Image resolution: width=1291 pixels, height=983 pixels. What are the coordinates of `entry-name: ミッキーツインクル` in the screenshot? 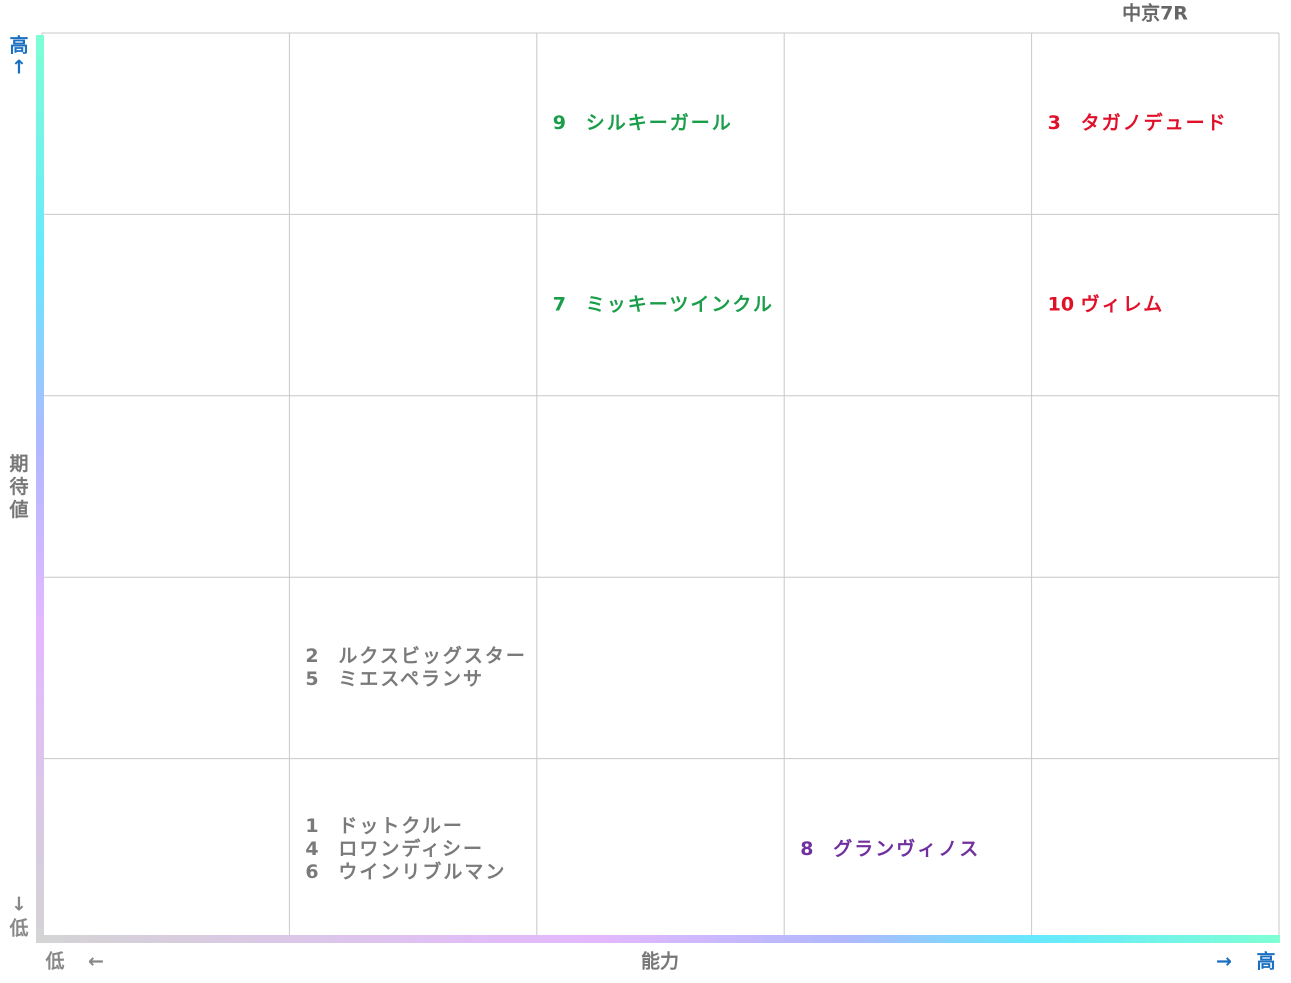 It's located at (680, 305).